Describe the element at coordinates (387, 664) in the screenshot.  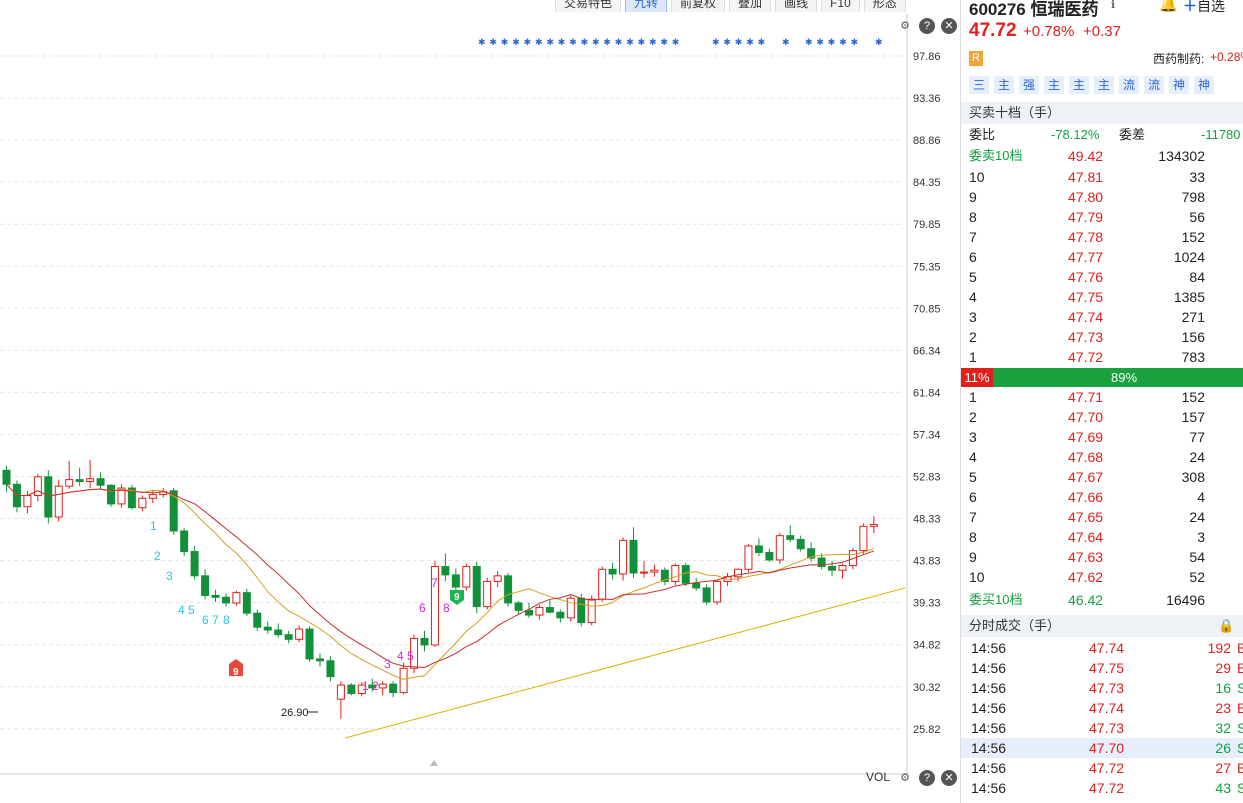
I see `td-count-label: 3` at that location.